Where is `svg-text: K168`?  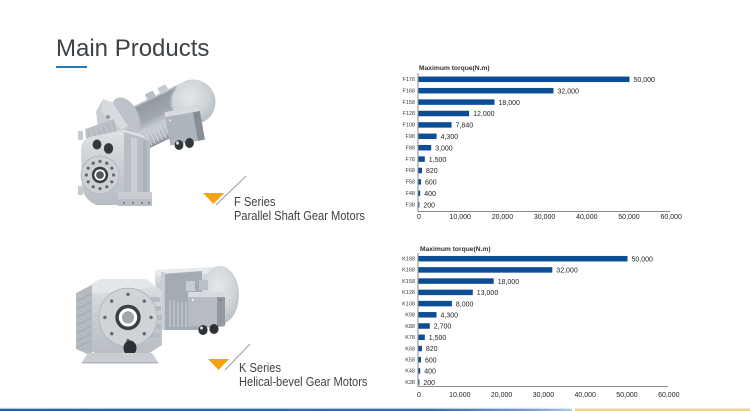
svg-text: K168 is located at coordinates (408, 271).